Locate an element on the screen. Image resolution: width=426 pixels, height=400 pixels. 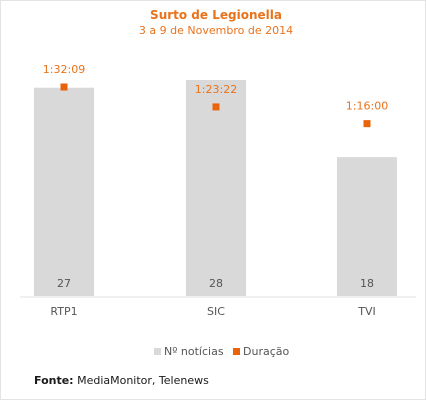
source-label: Fonte: is located at coordinates (54, 380).